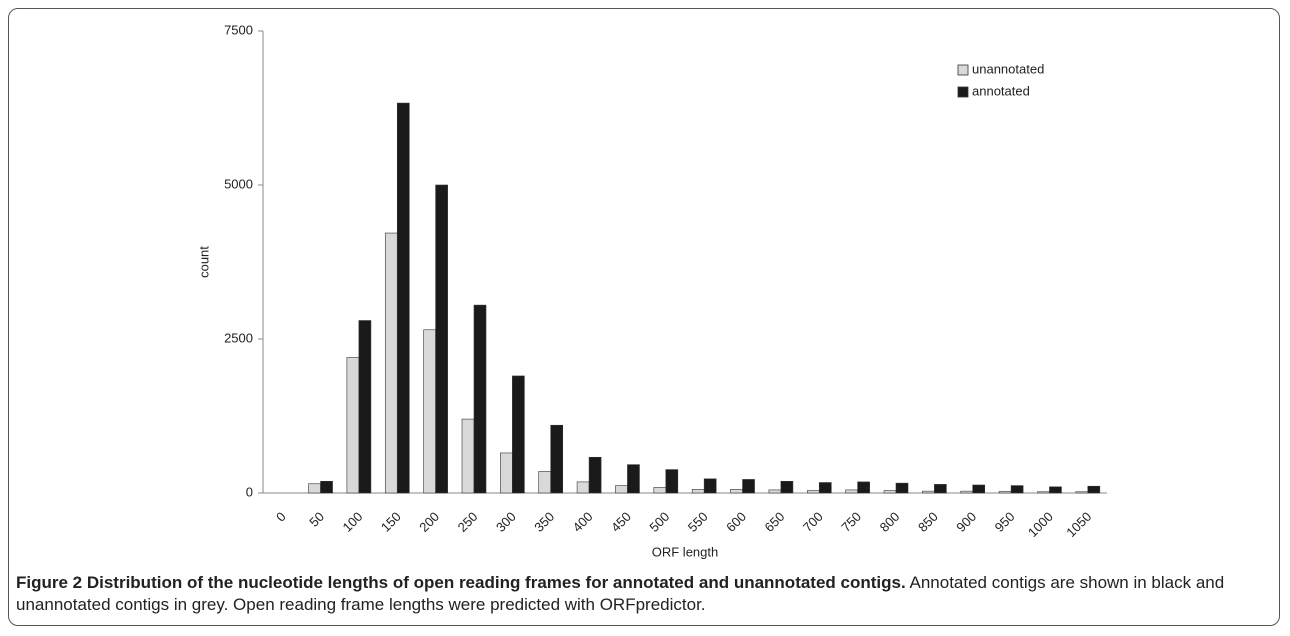 The image size is (1290, 636). Describe the element at coordinates (238, 29) in the screenshot. I see `y-tick-label: 7500` at that location.